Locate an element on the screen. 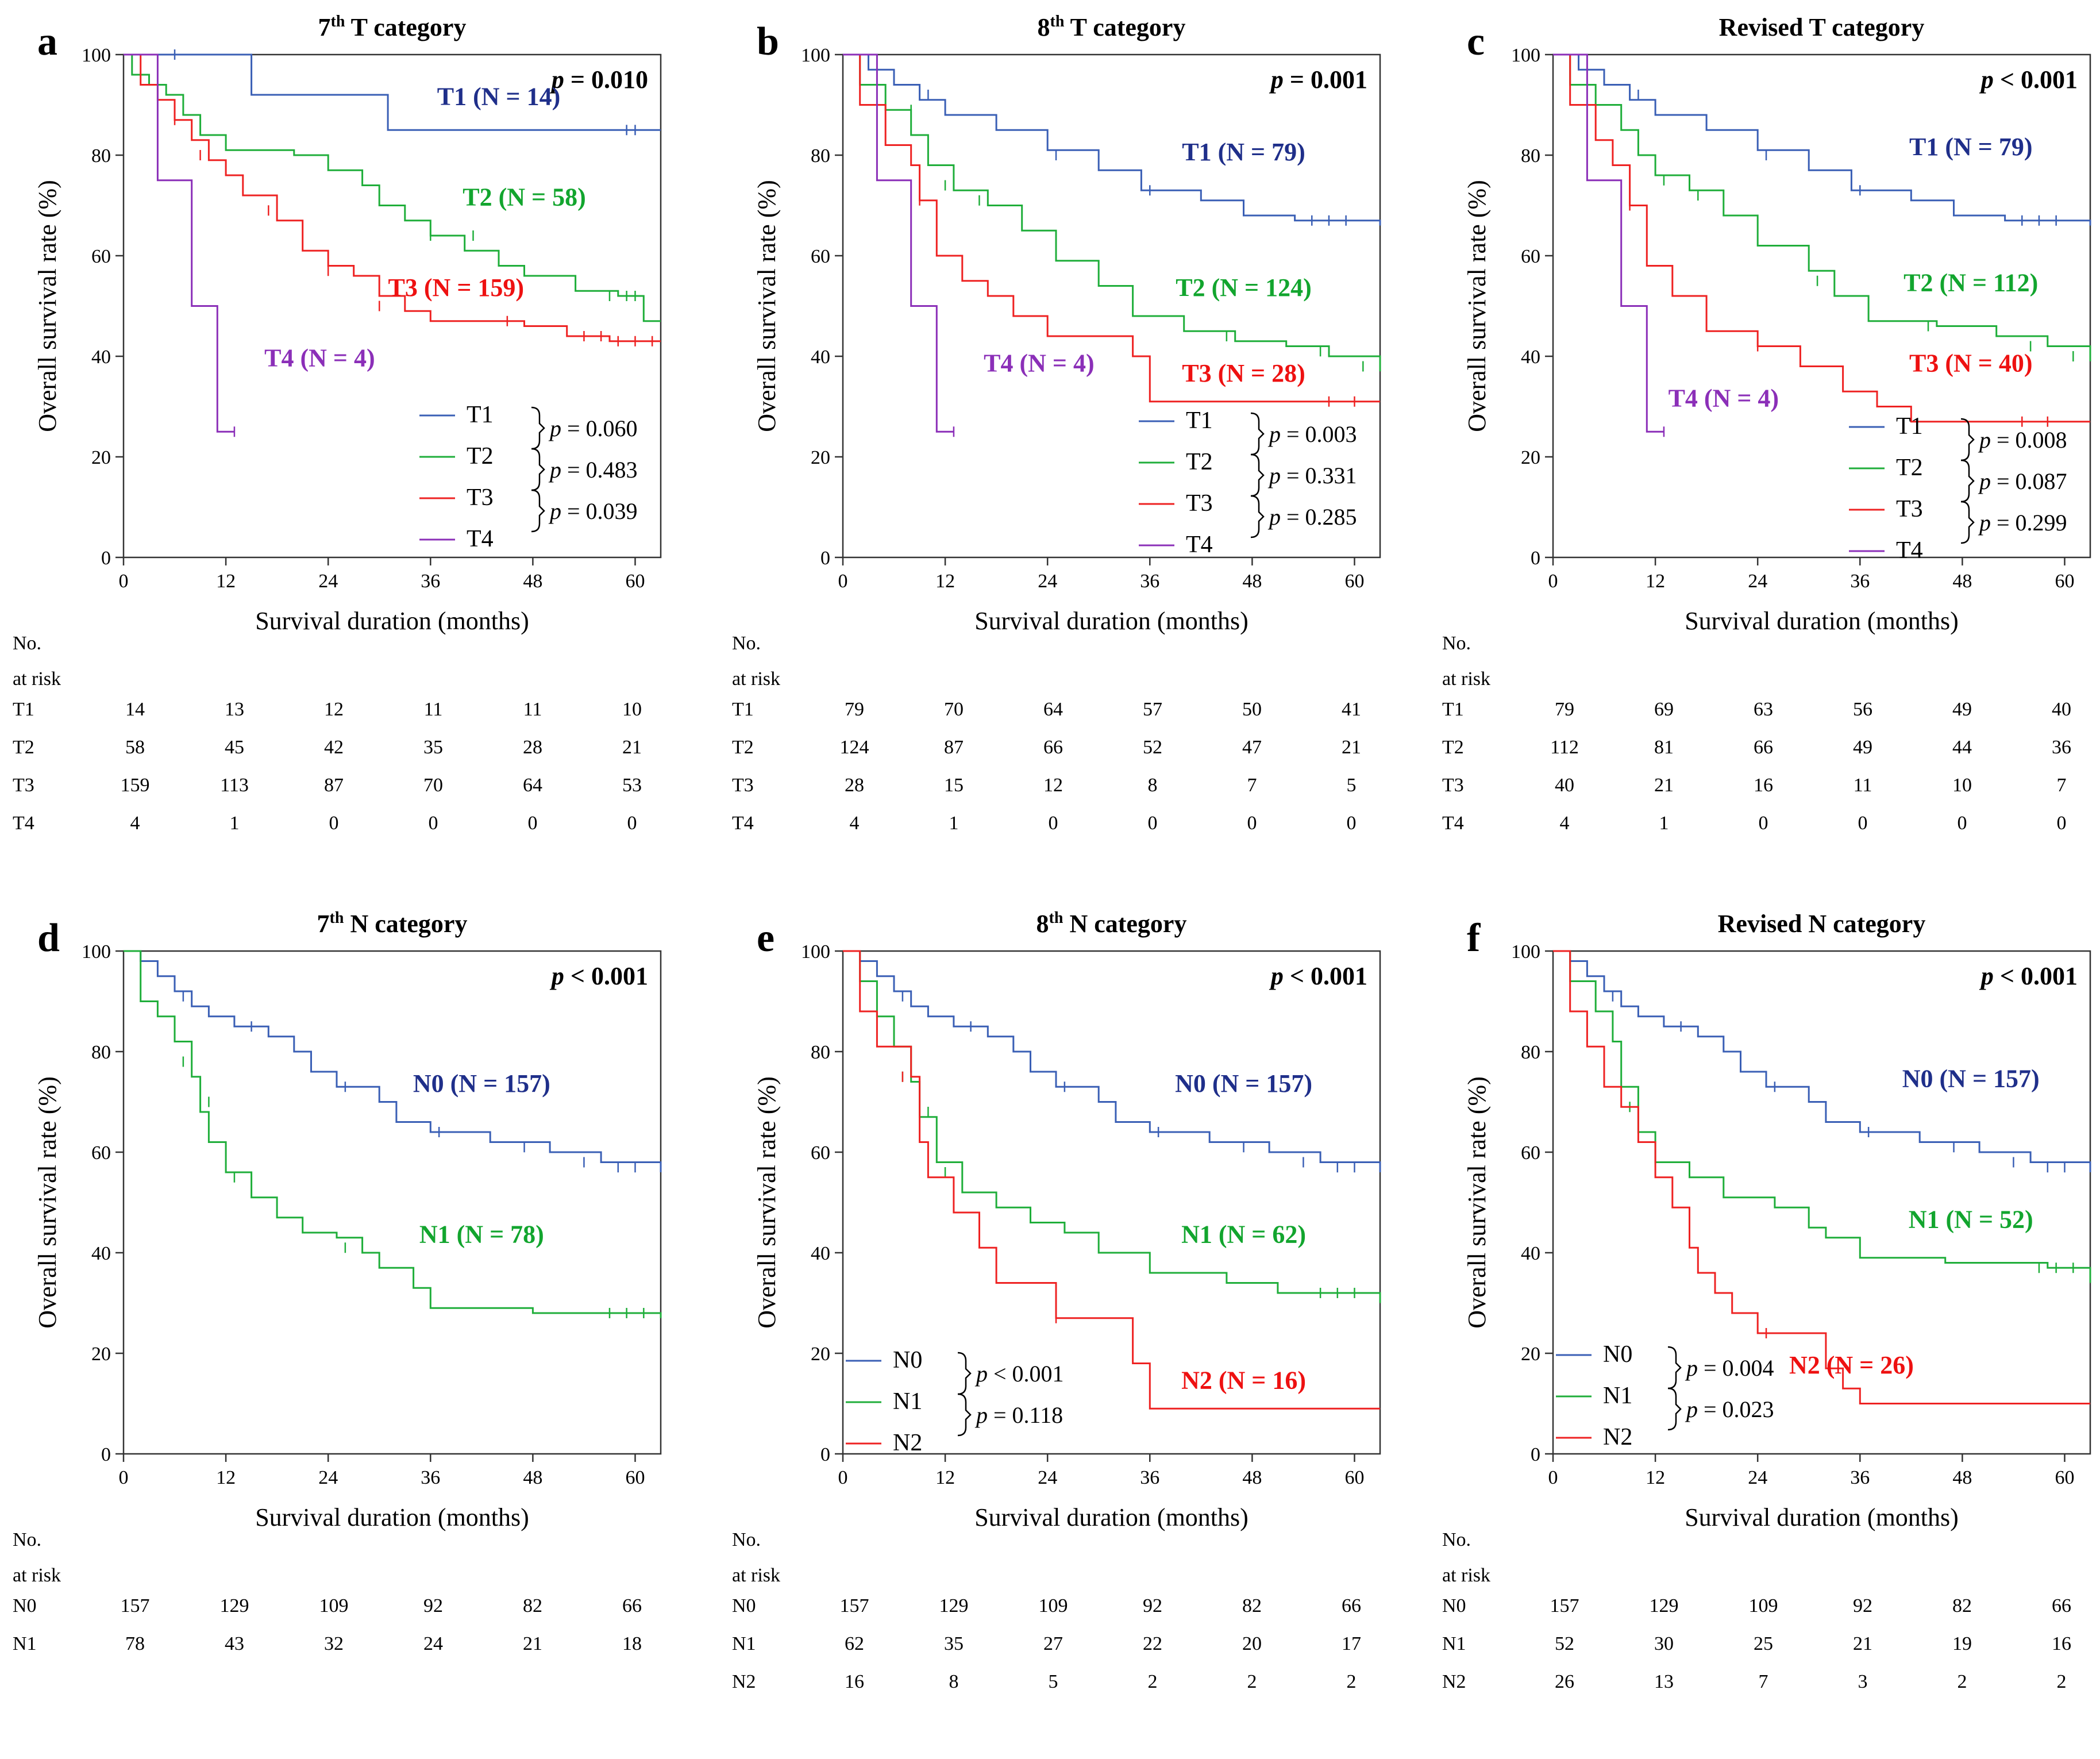 The width and height of the screenshot is (2100, 1759). risk-cell: 32 is located at coordinates (334, 1643).